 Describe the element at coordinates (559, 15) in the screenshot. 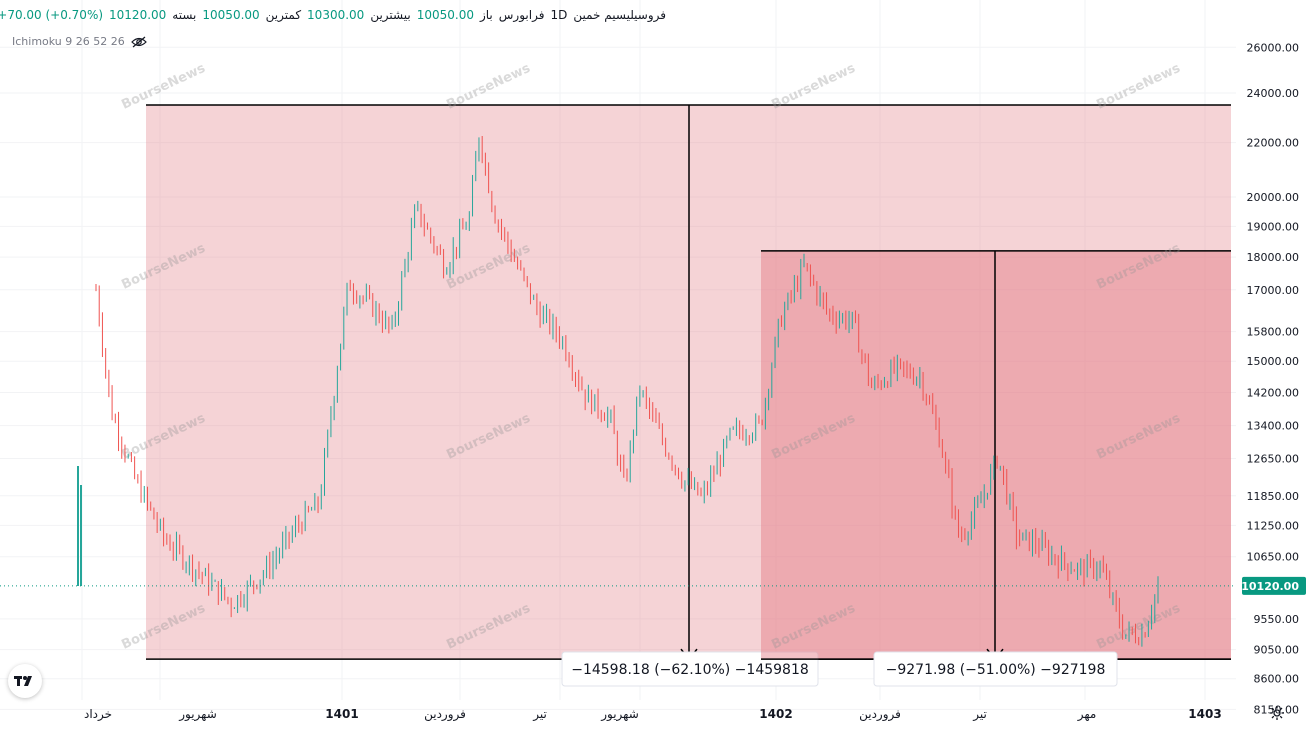

I see `interval-label: 1D` at that location.